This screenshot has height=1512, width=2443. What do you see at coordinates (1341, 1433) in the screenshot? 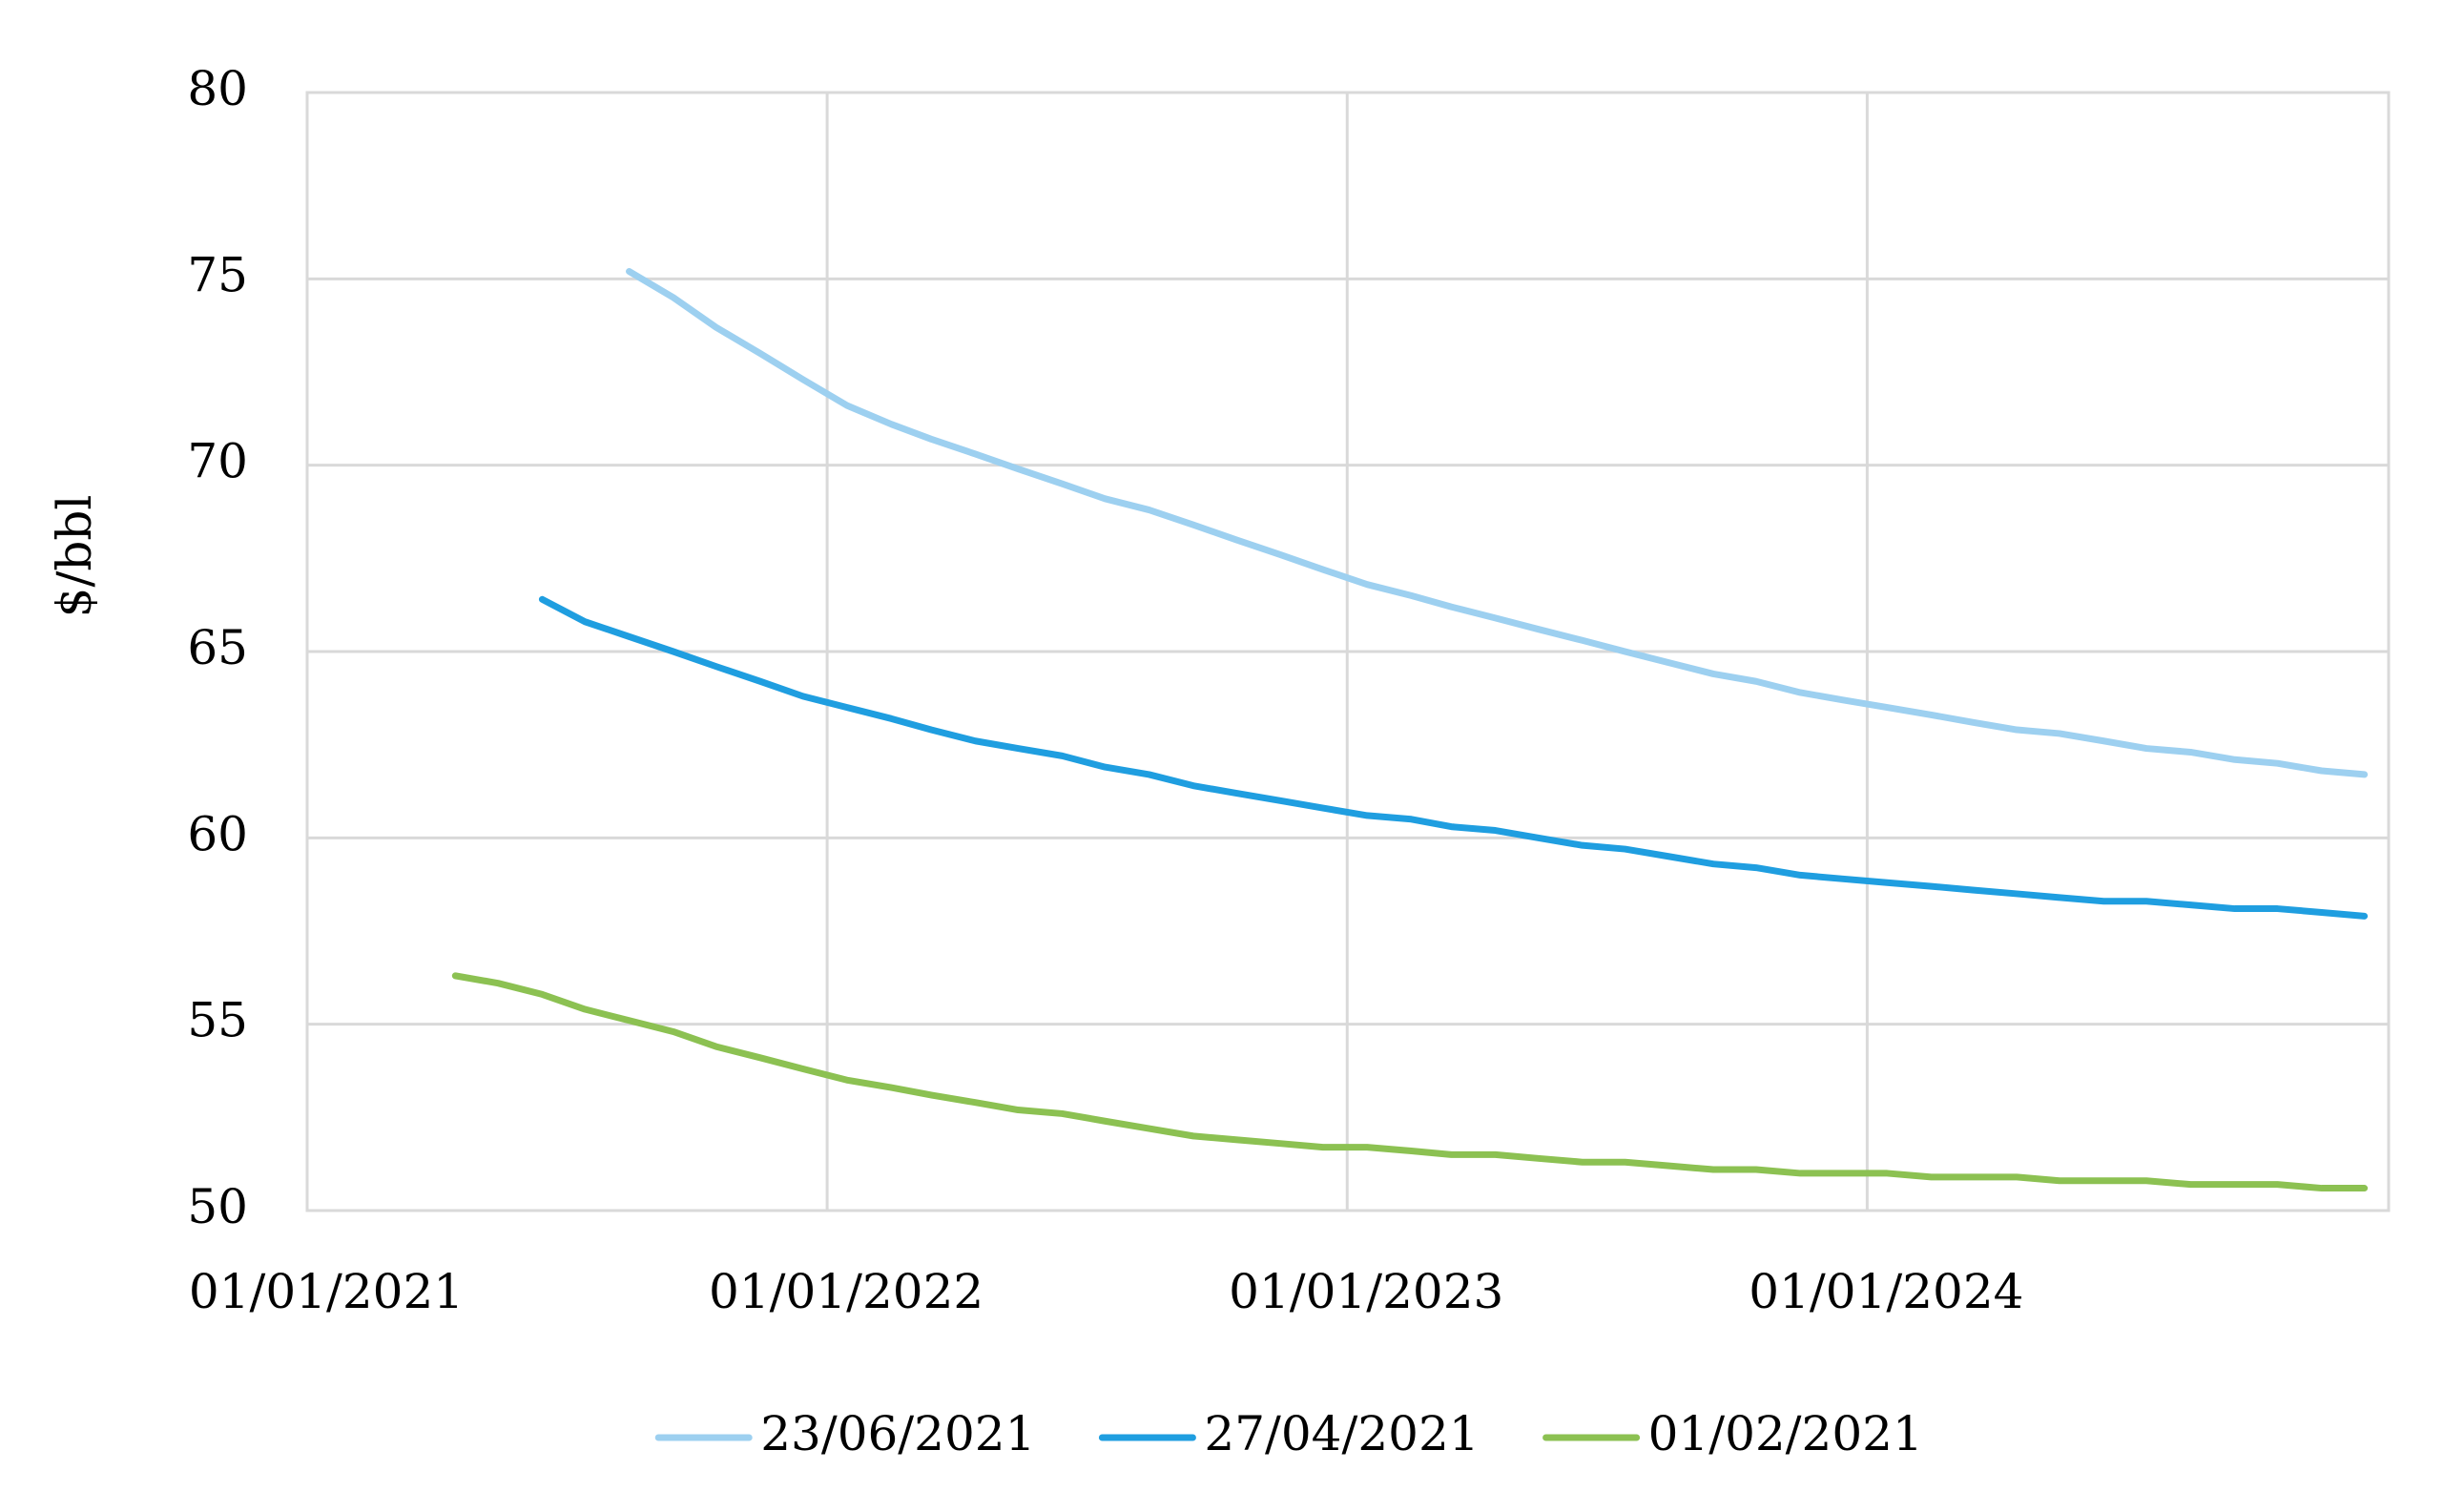
I see `legend-label: 27/04/2021` at bounding box center [1341, 1433].